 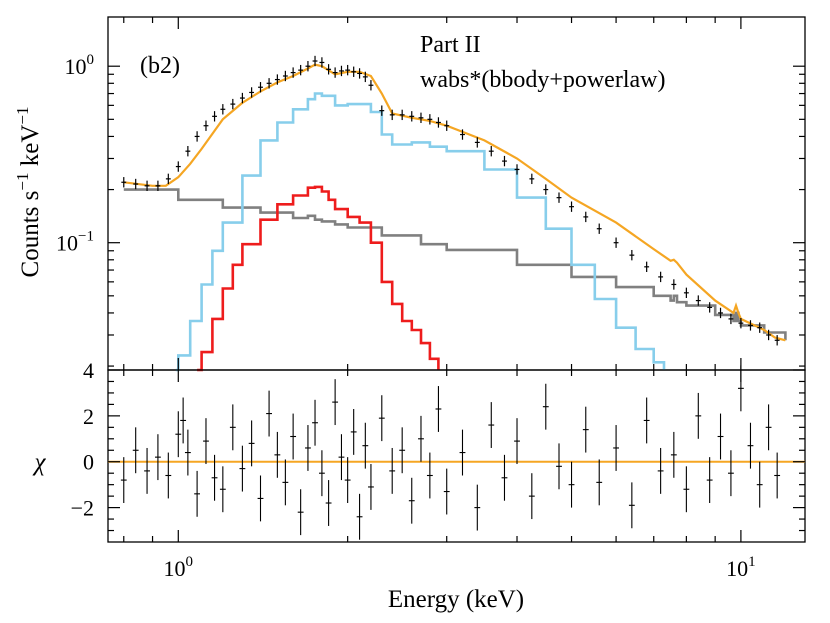 I want to click on bbody_b-curve, so click(x=318, y=278).